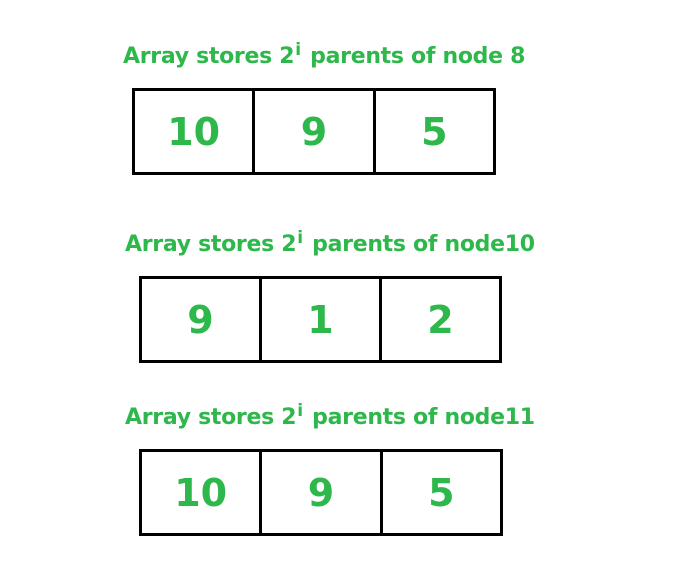  Describe the element at coordinates (423, 417) in the screenshot. I see `caption-suffix: parents of node11` at that location.